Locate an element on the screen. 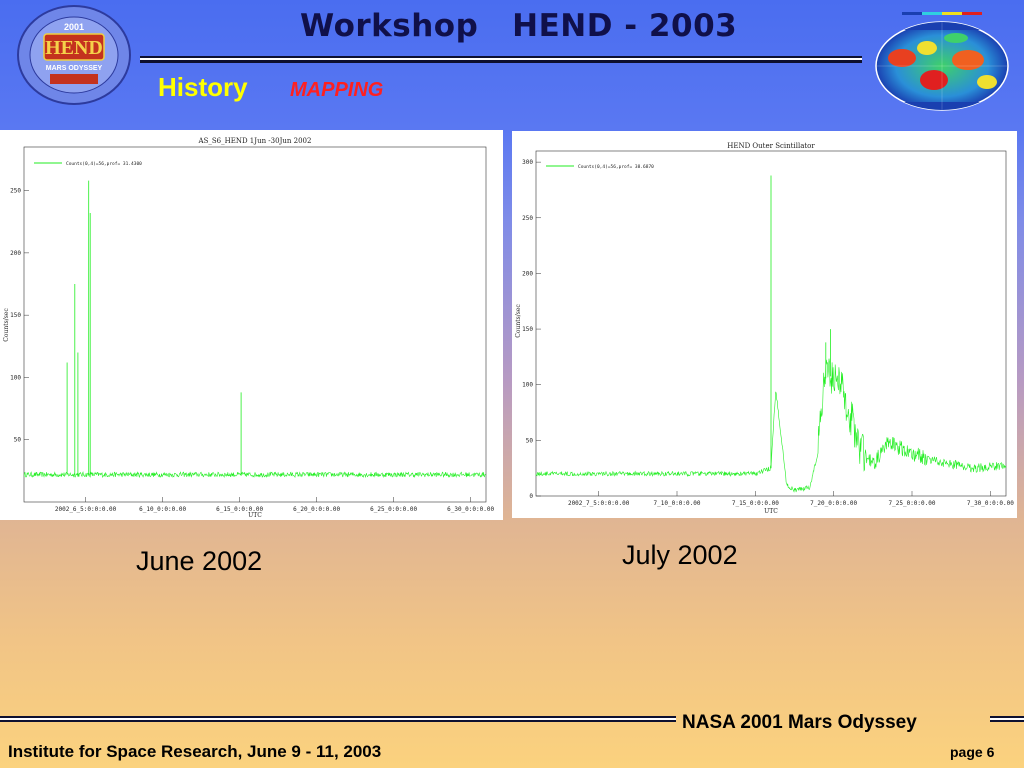  page-number: page 6 is located at coordinates (972, 752).